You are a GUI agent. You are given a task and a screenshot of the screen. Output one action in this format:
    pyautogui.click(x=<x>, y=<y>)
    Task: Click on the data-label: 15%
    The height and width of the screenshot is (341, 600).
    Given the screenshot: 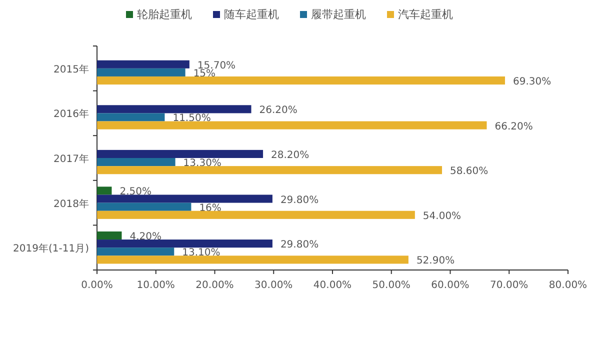 What is the action you would take?
    pyautogui.click(x=204, y=74)
    